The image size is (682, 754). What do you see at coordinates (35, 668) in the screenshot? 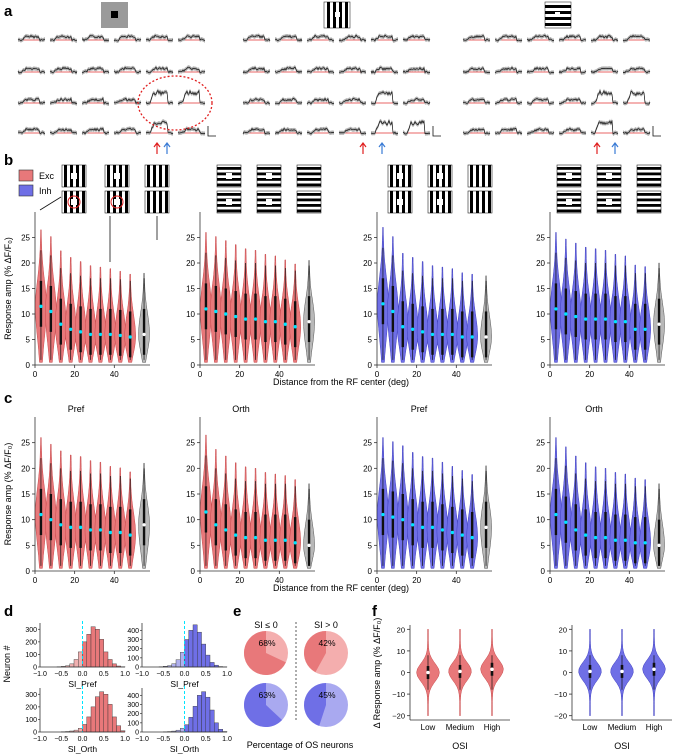
I see `y-tick-label: 0` at bounding box center [35, 668].